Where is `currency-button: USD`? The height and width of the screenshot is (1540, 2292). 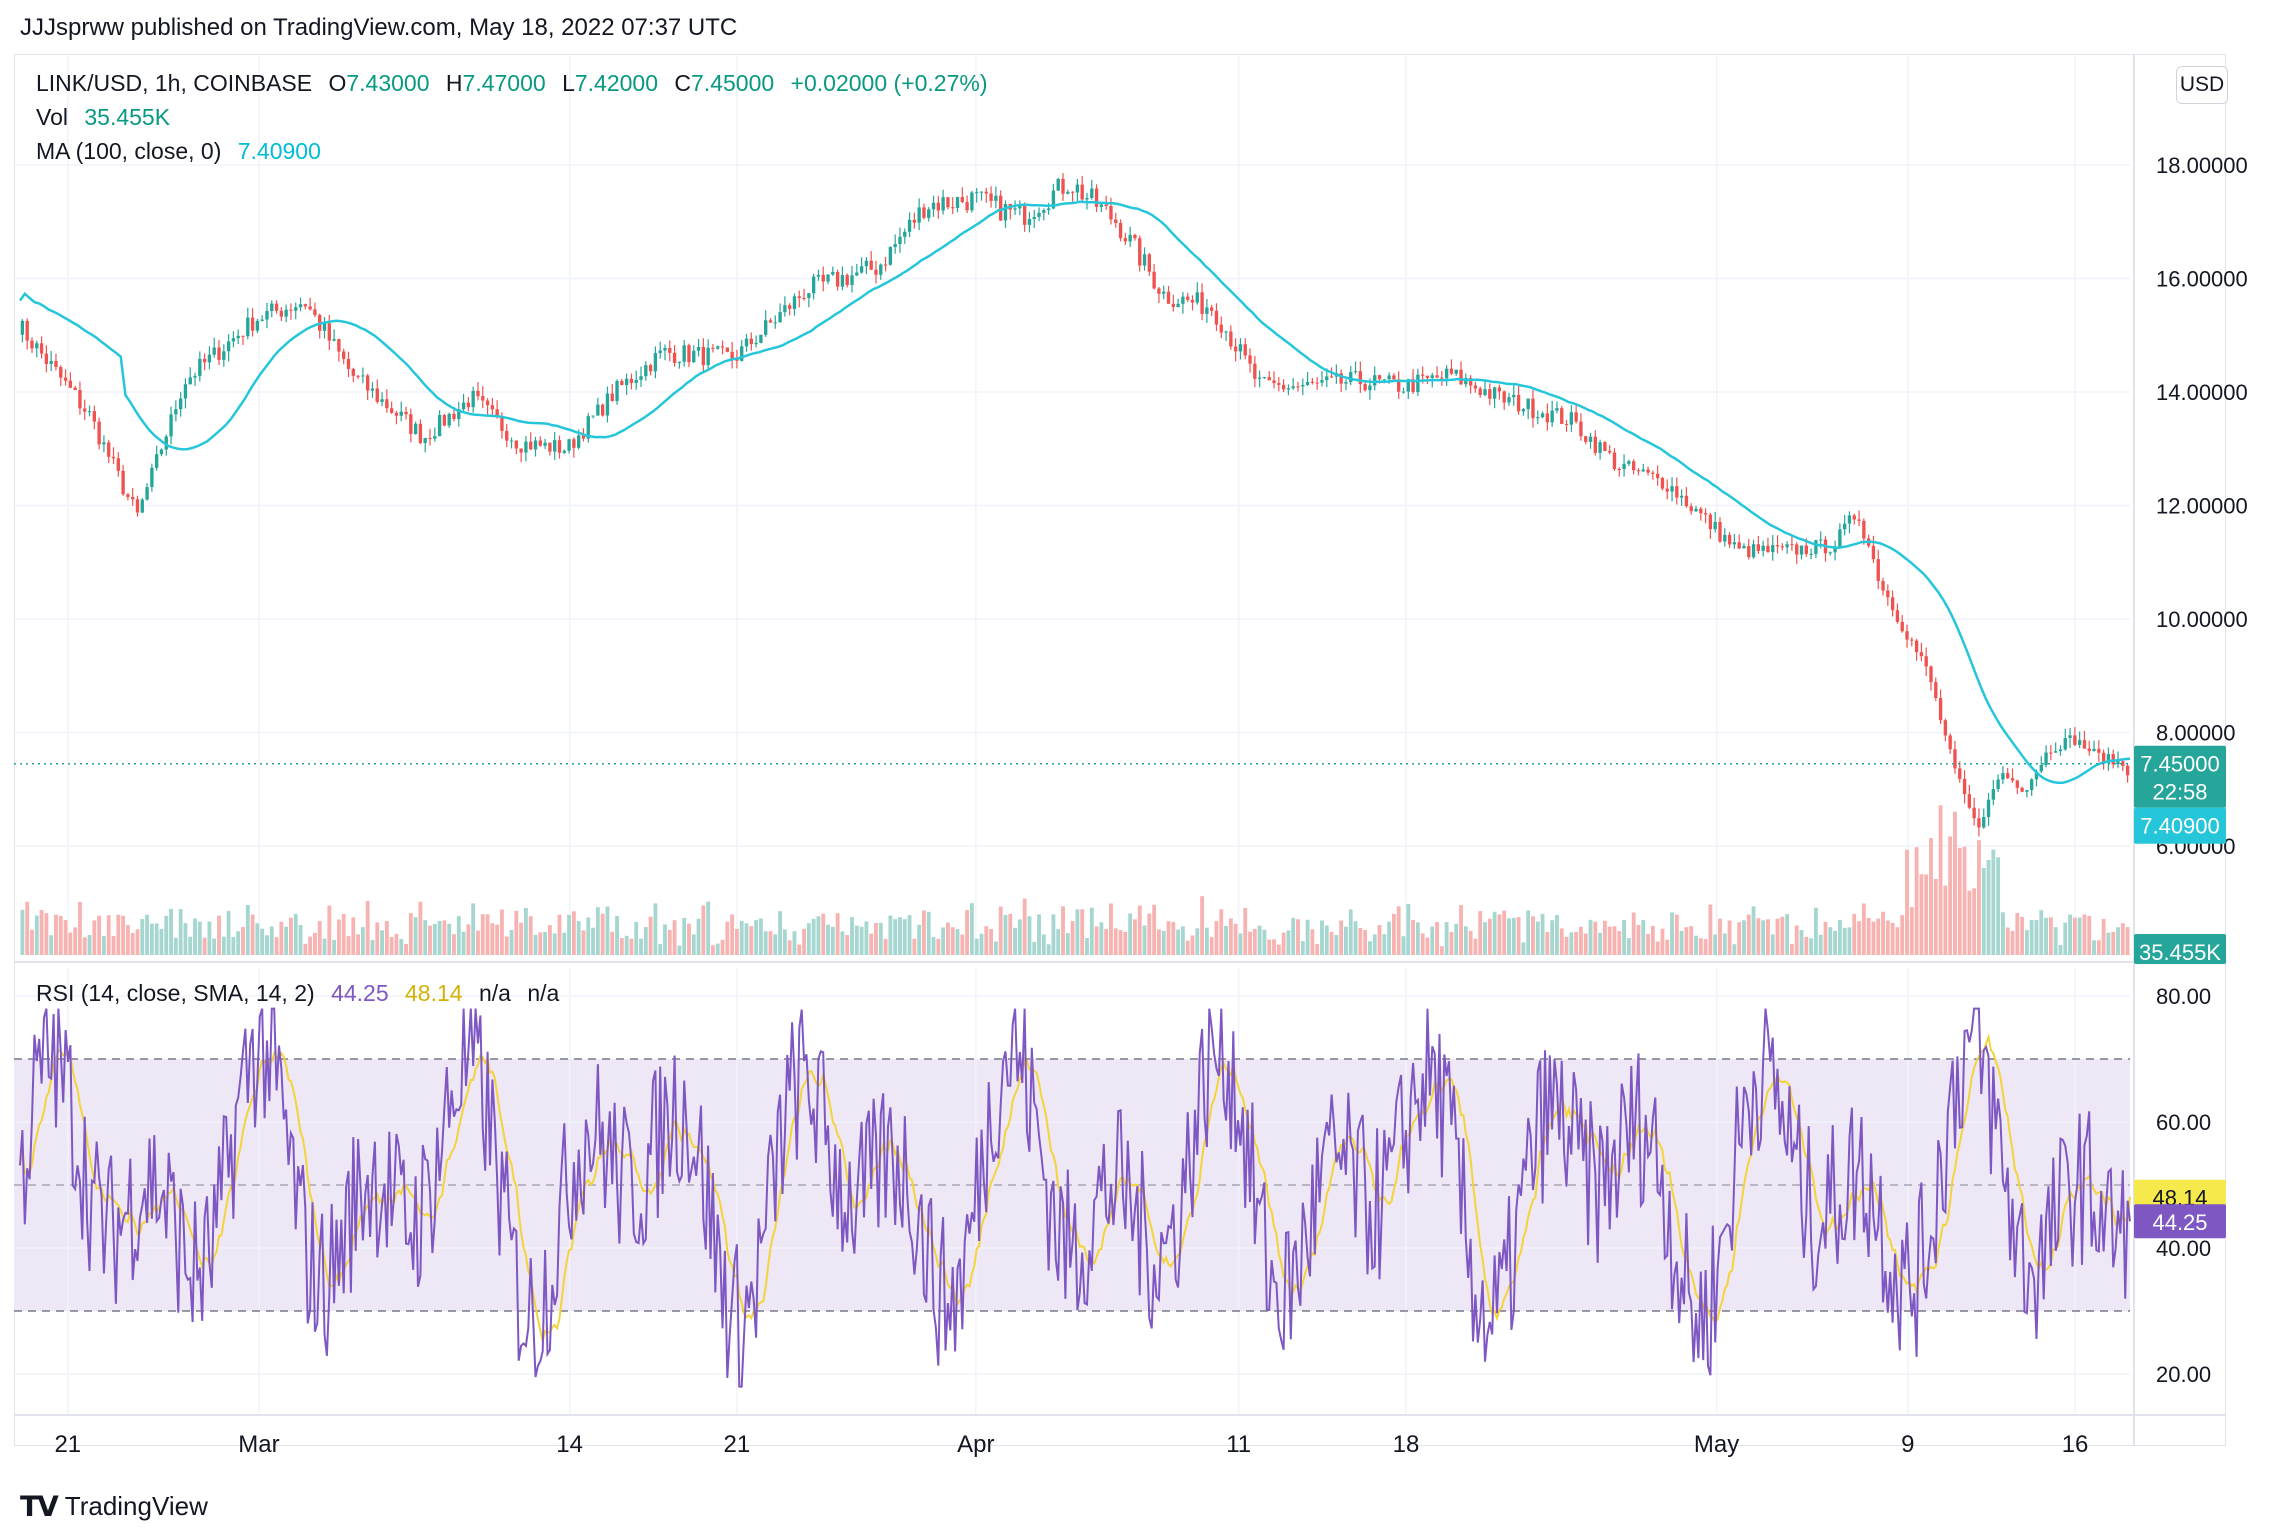
currency-button: USD is located at coordinates (2202, 85).